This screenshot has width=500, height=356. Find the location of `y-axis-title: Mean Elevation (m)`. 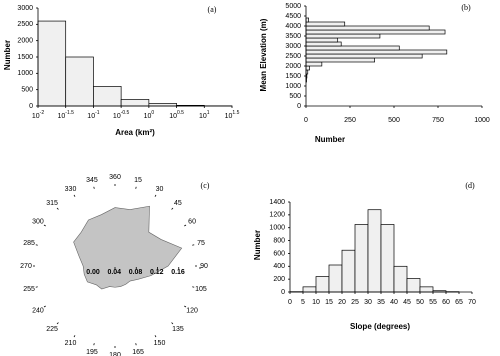

y-axis-title: Mean Elevation (m) is located at coordinates (263, 54).